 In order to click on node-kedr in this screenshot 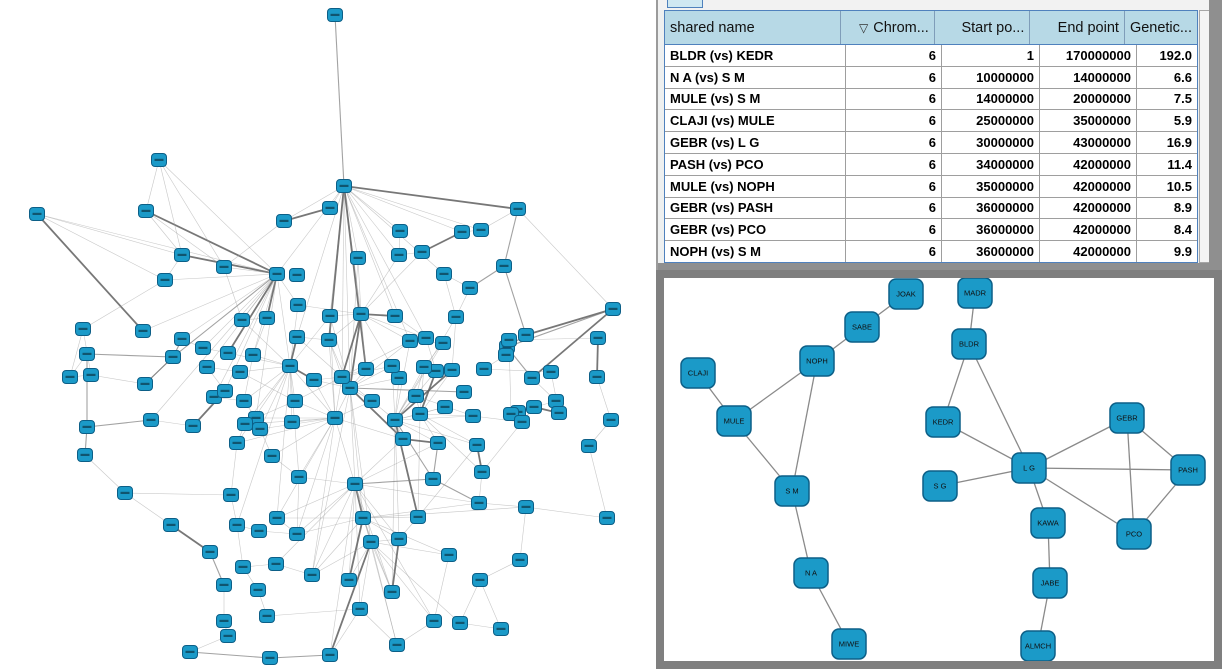, I will do `click(943, 422)`.